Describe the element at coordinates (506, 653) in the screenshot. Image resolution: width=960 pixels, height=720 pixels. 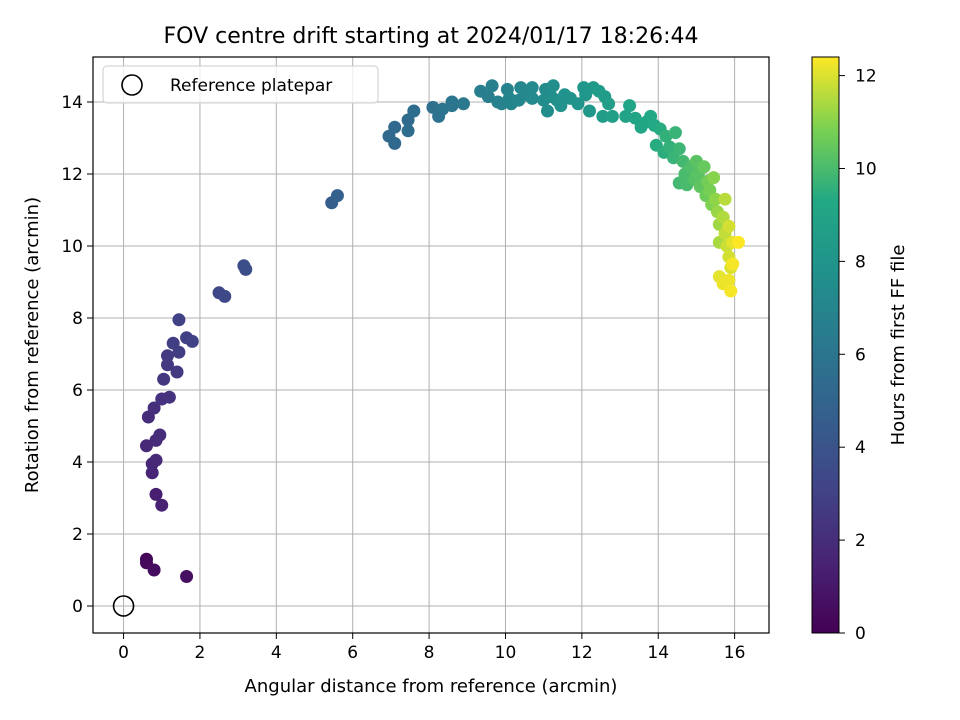
I see `x-tick-label: 10` at that location.